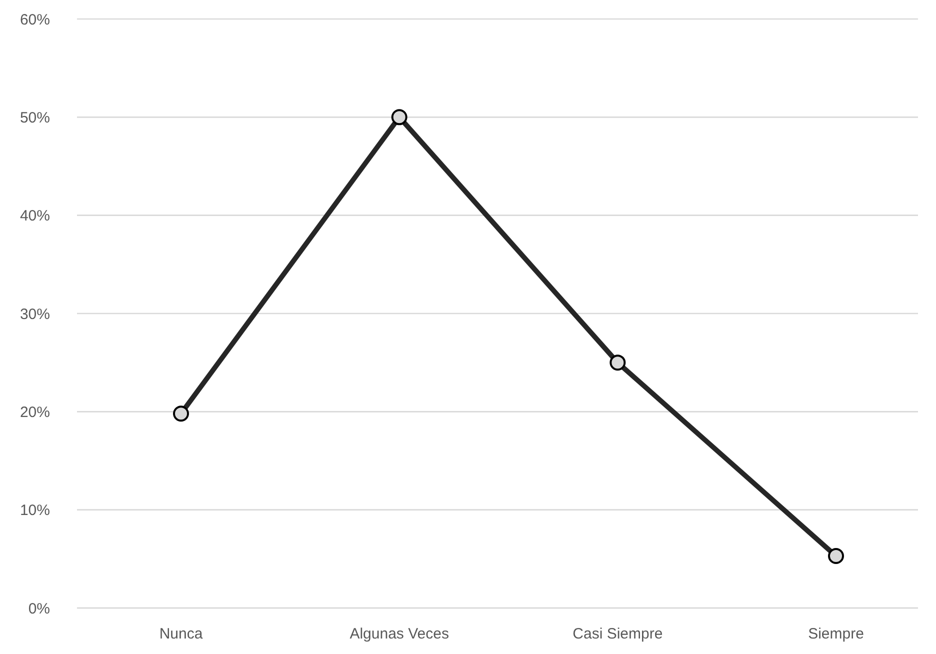 Image resolution: width=936 pixels, height=654 pixels. Describe the element at coordinates (35, 117) in the screenshot. I see `y-tick-label: 50%` at that location.